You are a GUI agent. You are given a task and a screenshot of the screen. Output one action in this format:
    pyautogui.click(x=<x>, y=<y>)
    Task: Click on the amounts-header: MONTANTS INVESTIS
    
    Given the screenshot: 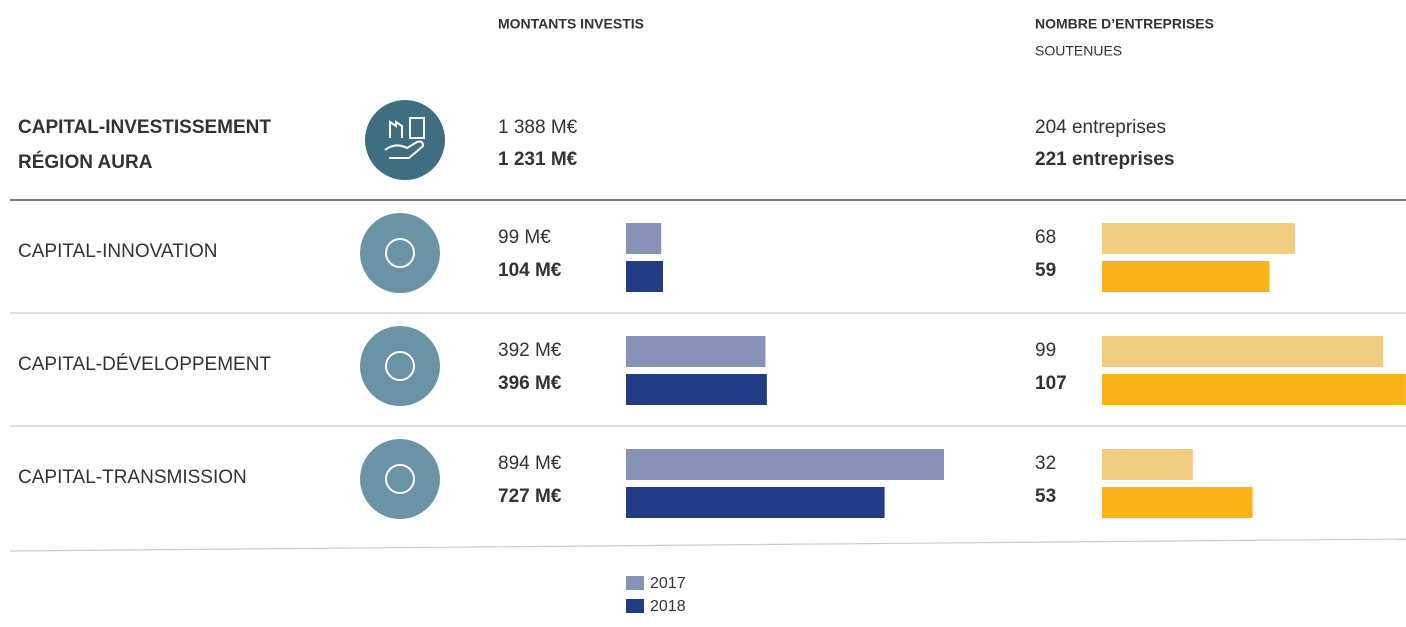 What is the action you would take?
    pyautogui.click(x=571, y=24)
    